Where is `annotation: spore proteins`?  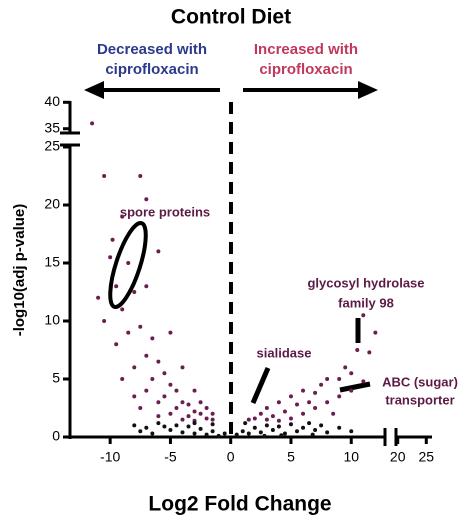 annotation: spore proteins is located at coordinates (165, 211).